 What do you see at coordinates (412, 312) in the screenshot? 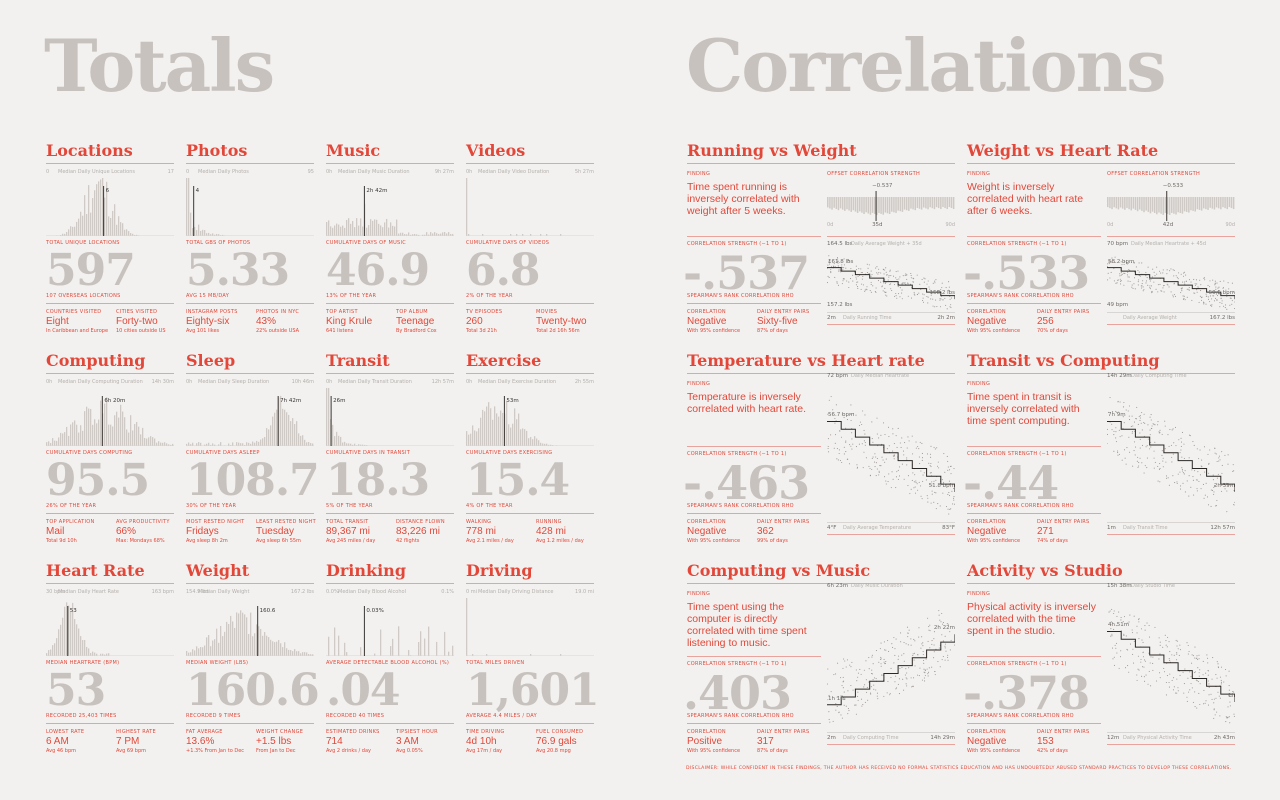
I see `detail-b-label: TOP ALBUM` at bounding box center [412, 312].